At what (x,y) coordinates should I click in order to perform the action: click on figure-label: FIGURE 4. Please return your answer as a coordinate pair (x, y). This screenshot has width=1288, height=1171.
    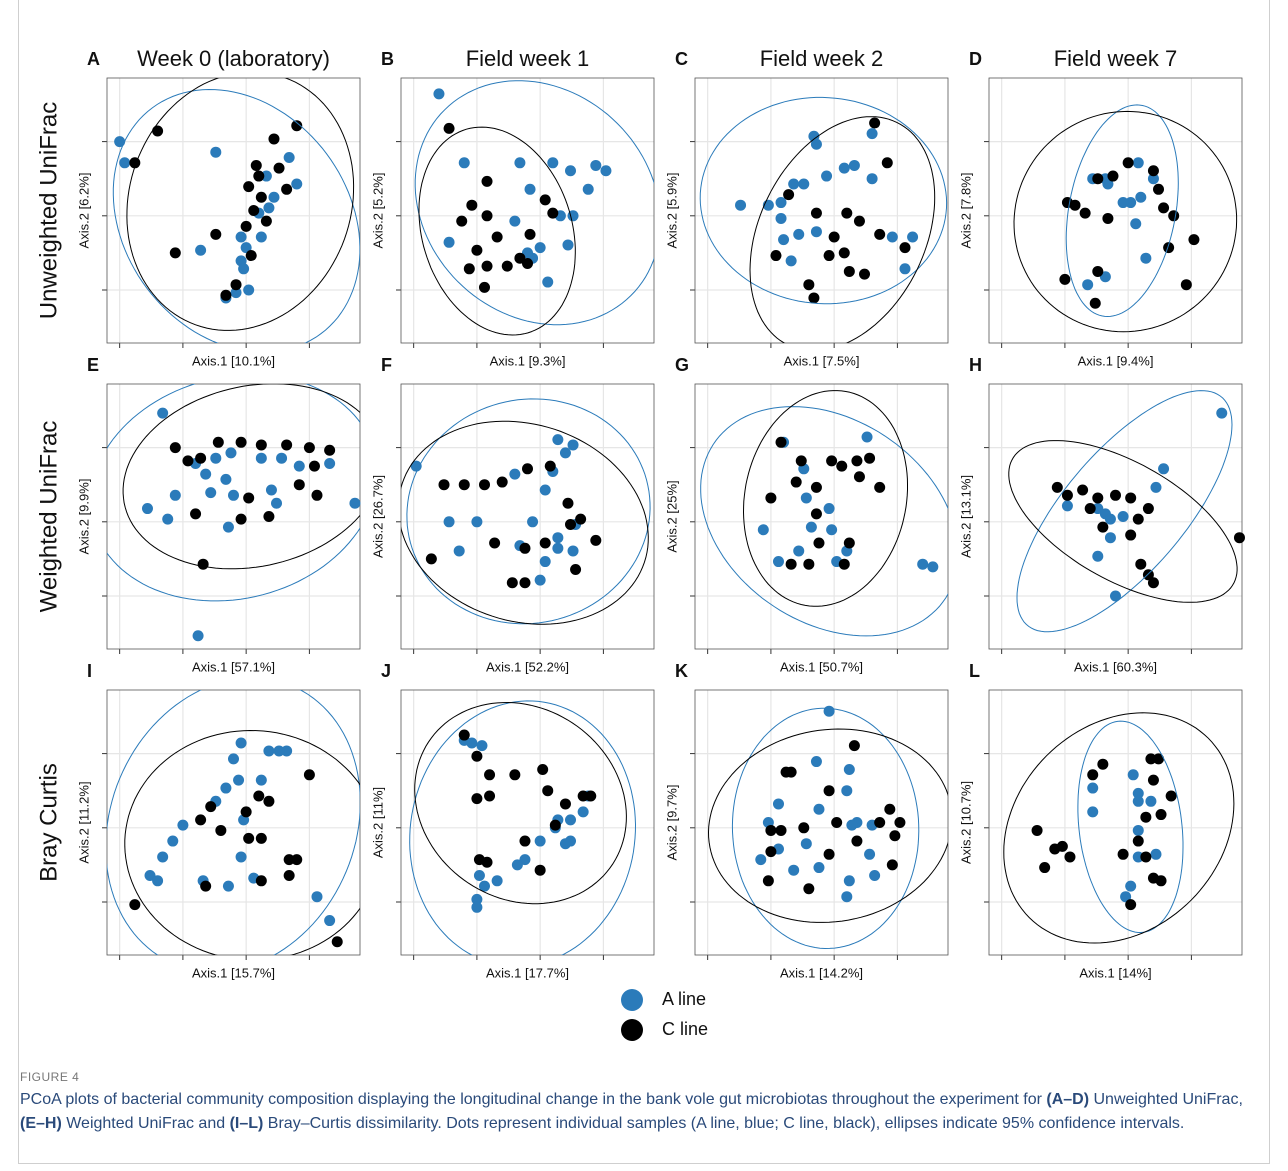
    Looking at the image, I should click on (50, 1077).